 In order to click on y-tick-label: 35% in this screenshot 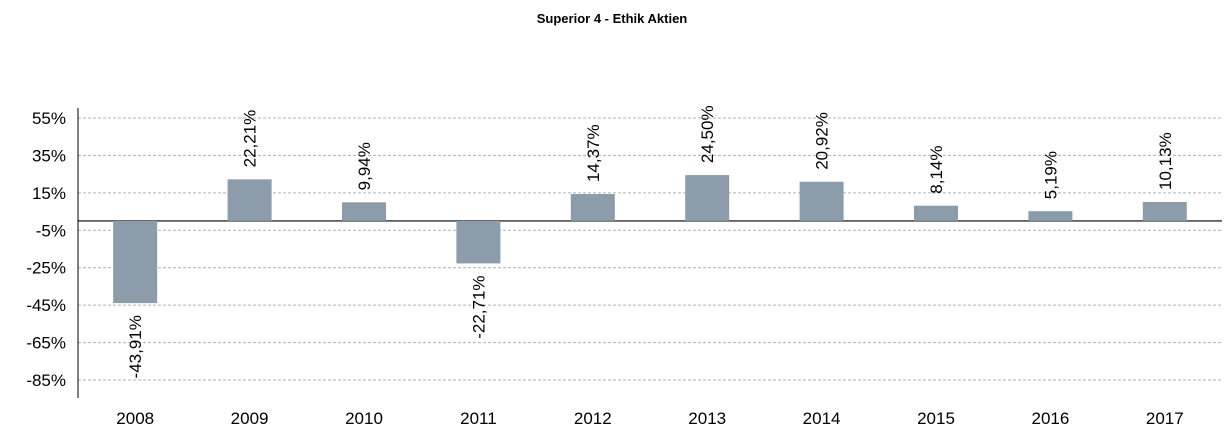, I will do `click(49, 155)`.